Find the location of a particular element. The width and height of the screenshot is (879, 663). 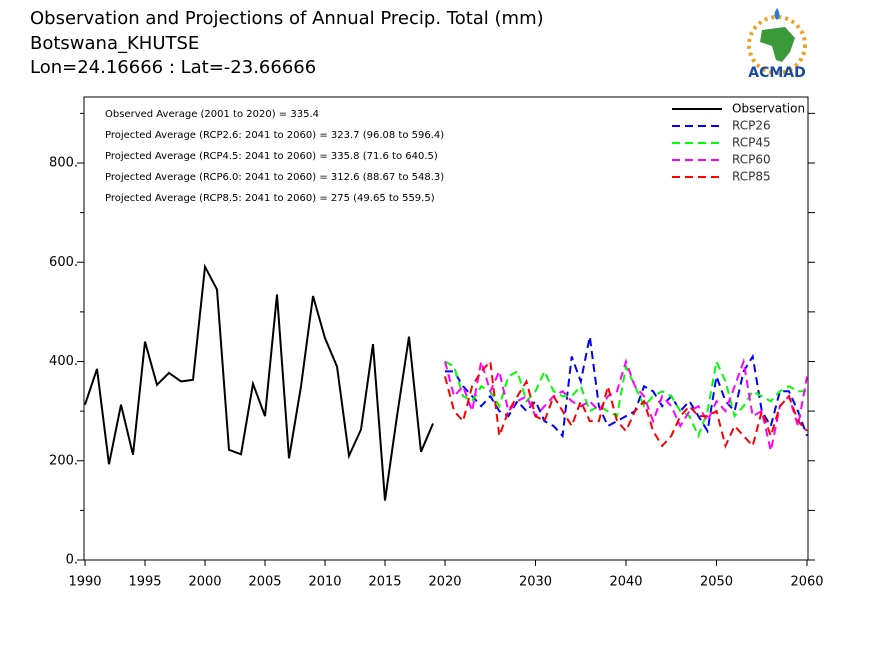

location: Lon=24.16666 : Lat=-23.66666 is located at coordinates (173, 67).